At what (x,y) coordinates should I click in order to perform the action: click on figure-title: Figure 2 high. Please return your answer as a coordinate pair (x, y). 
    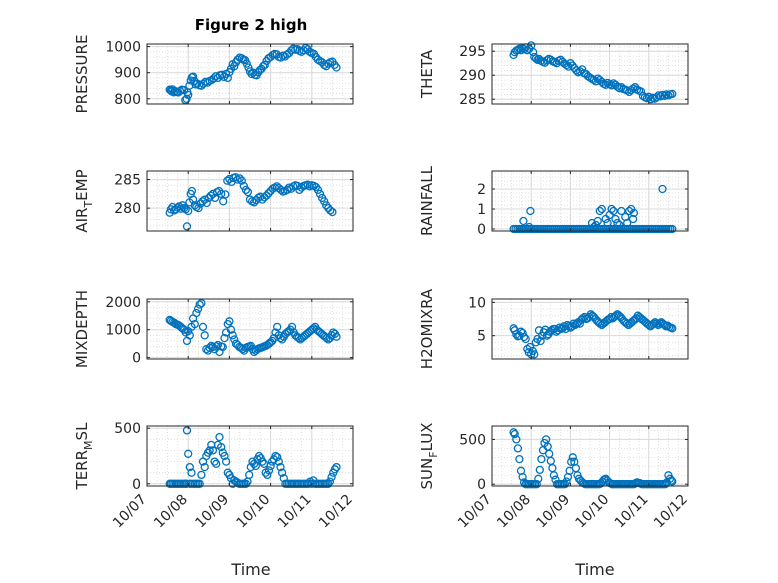
    Looking at the image, I should click on (251, 25).